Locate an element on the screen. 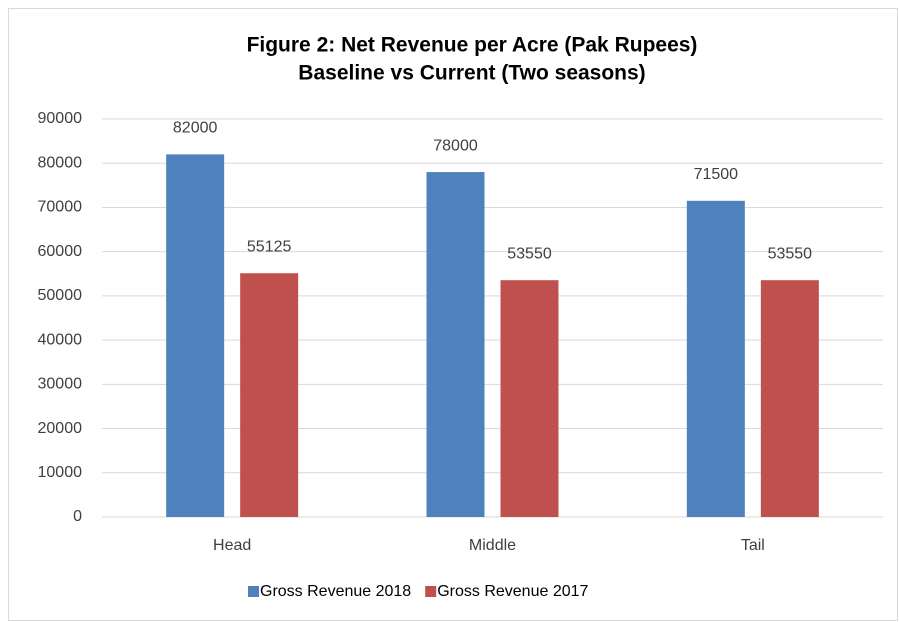  y-tick-label: 80000 is located at coordinates (60, 162).